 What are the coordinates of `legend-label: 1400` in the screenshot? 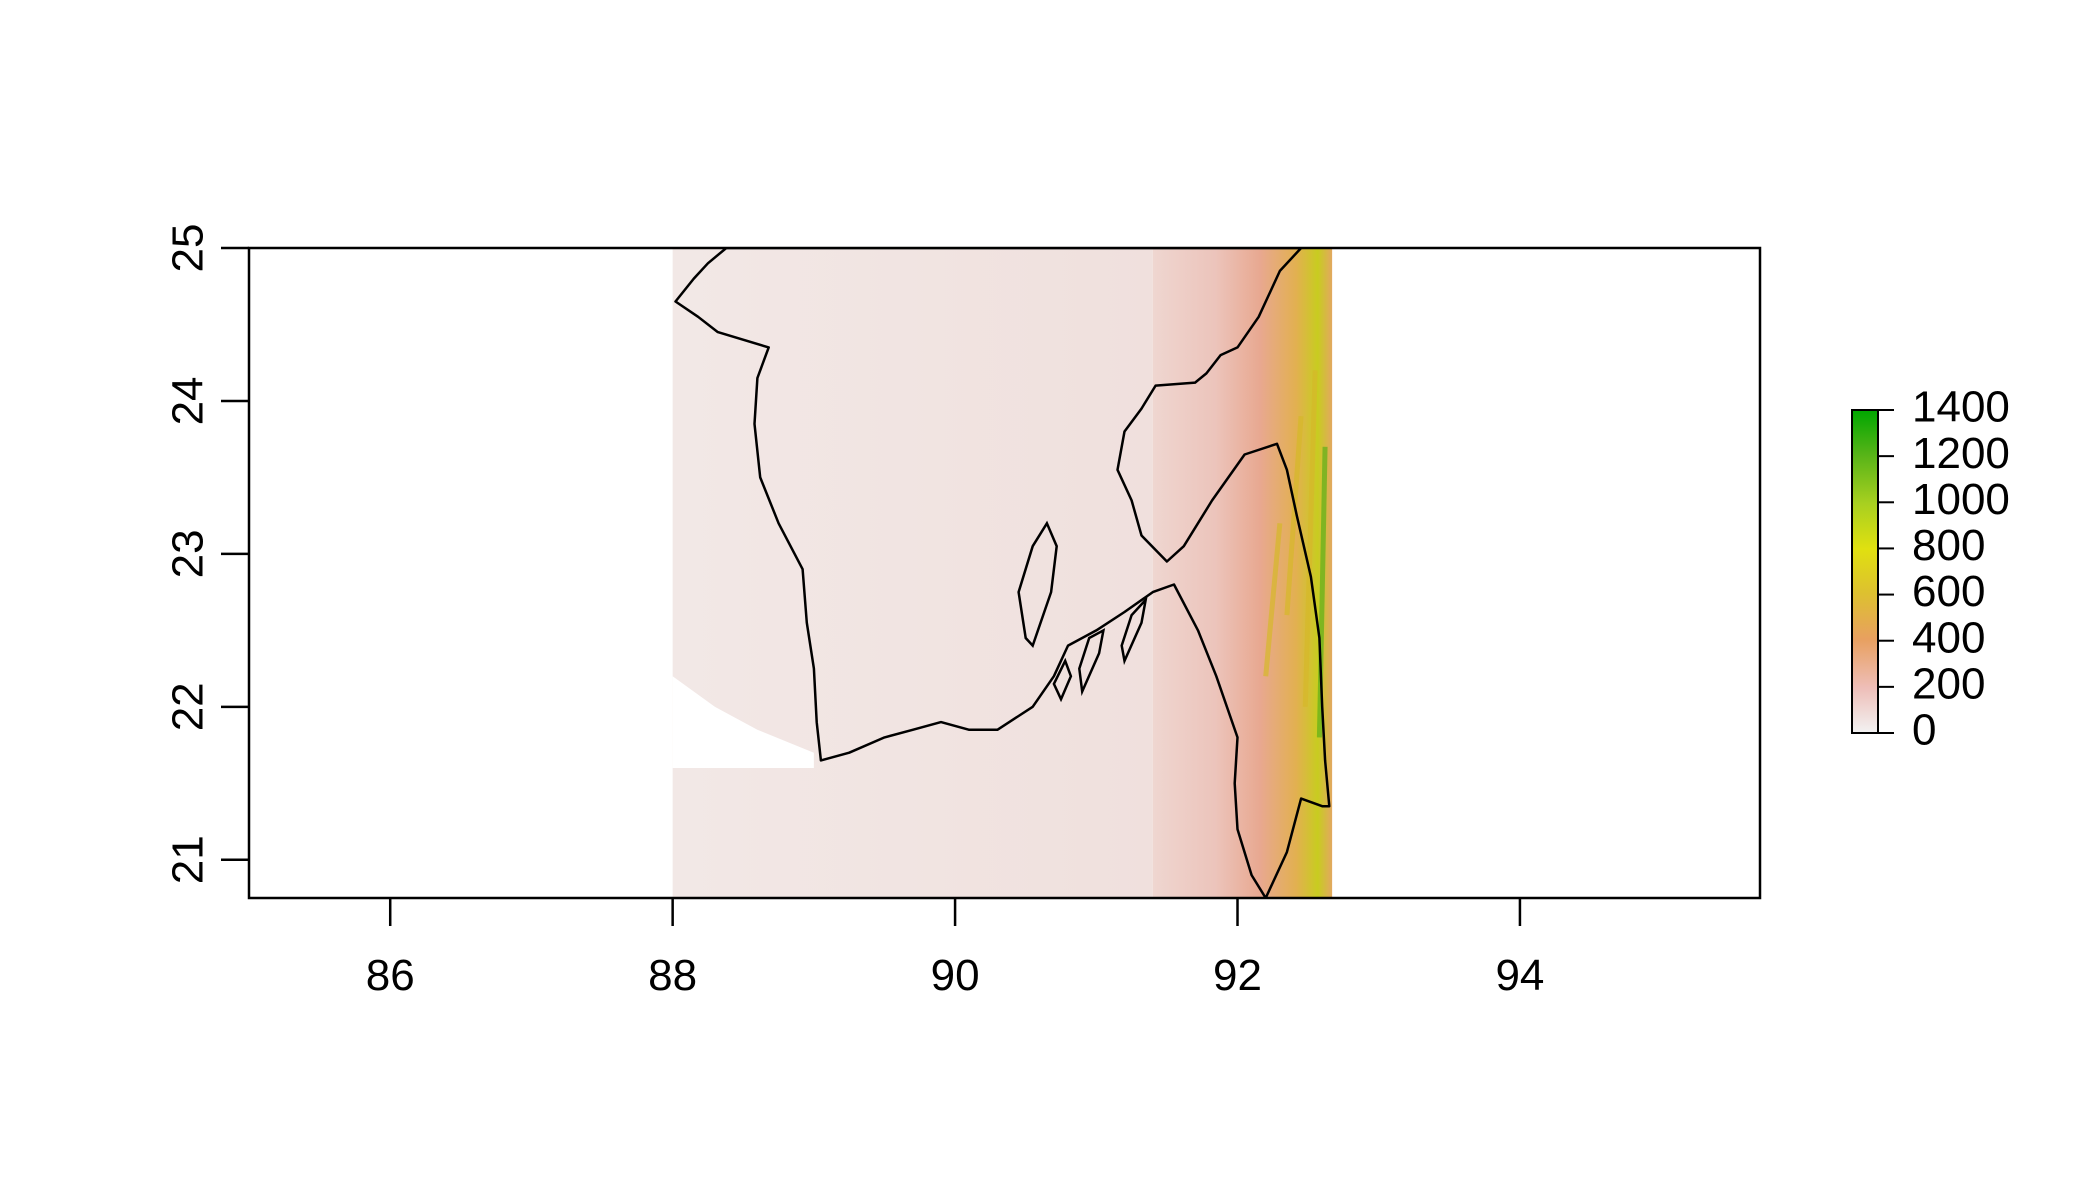 It's located at (1961, 407).